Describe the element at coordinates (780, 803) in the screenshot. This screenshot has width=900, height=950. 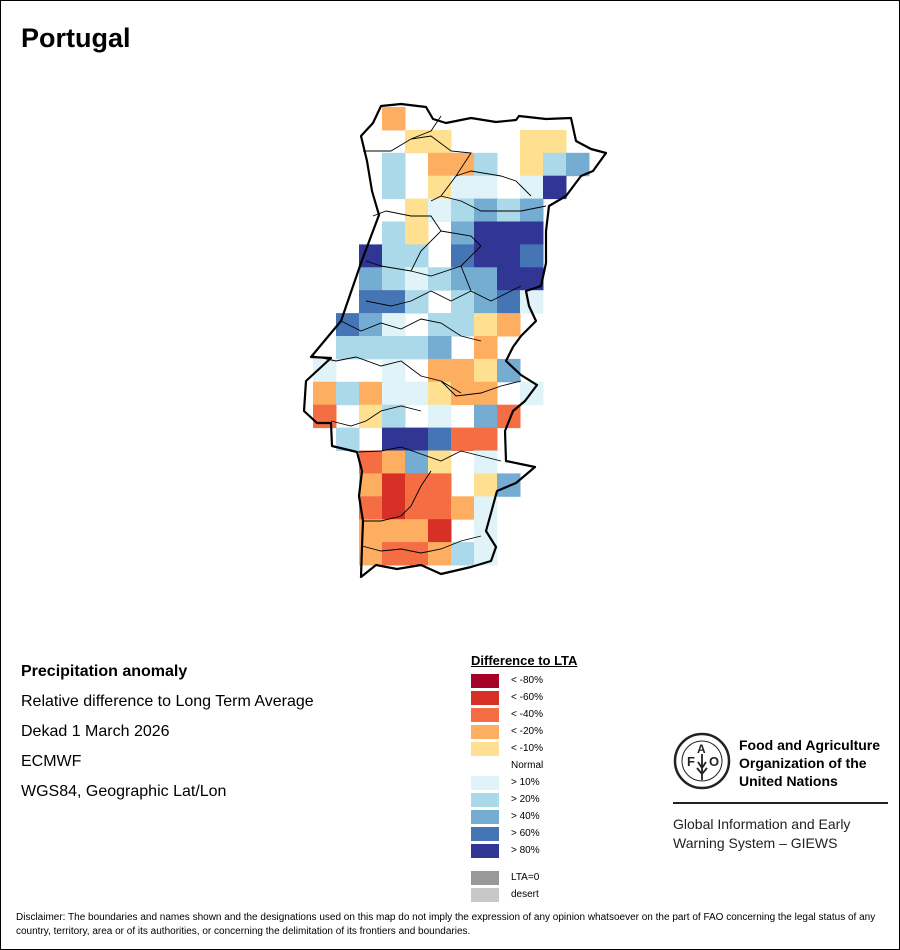
I see `divider` at that location.